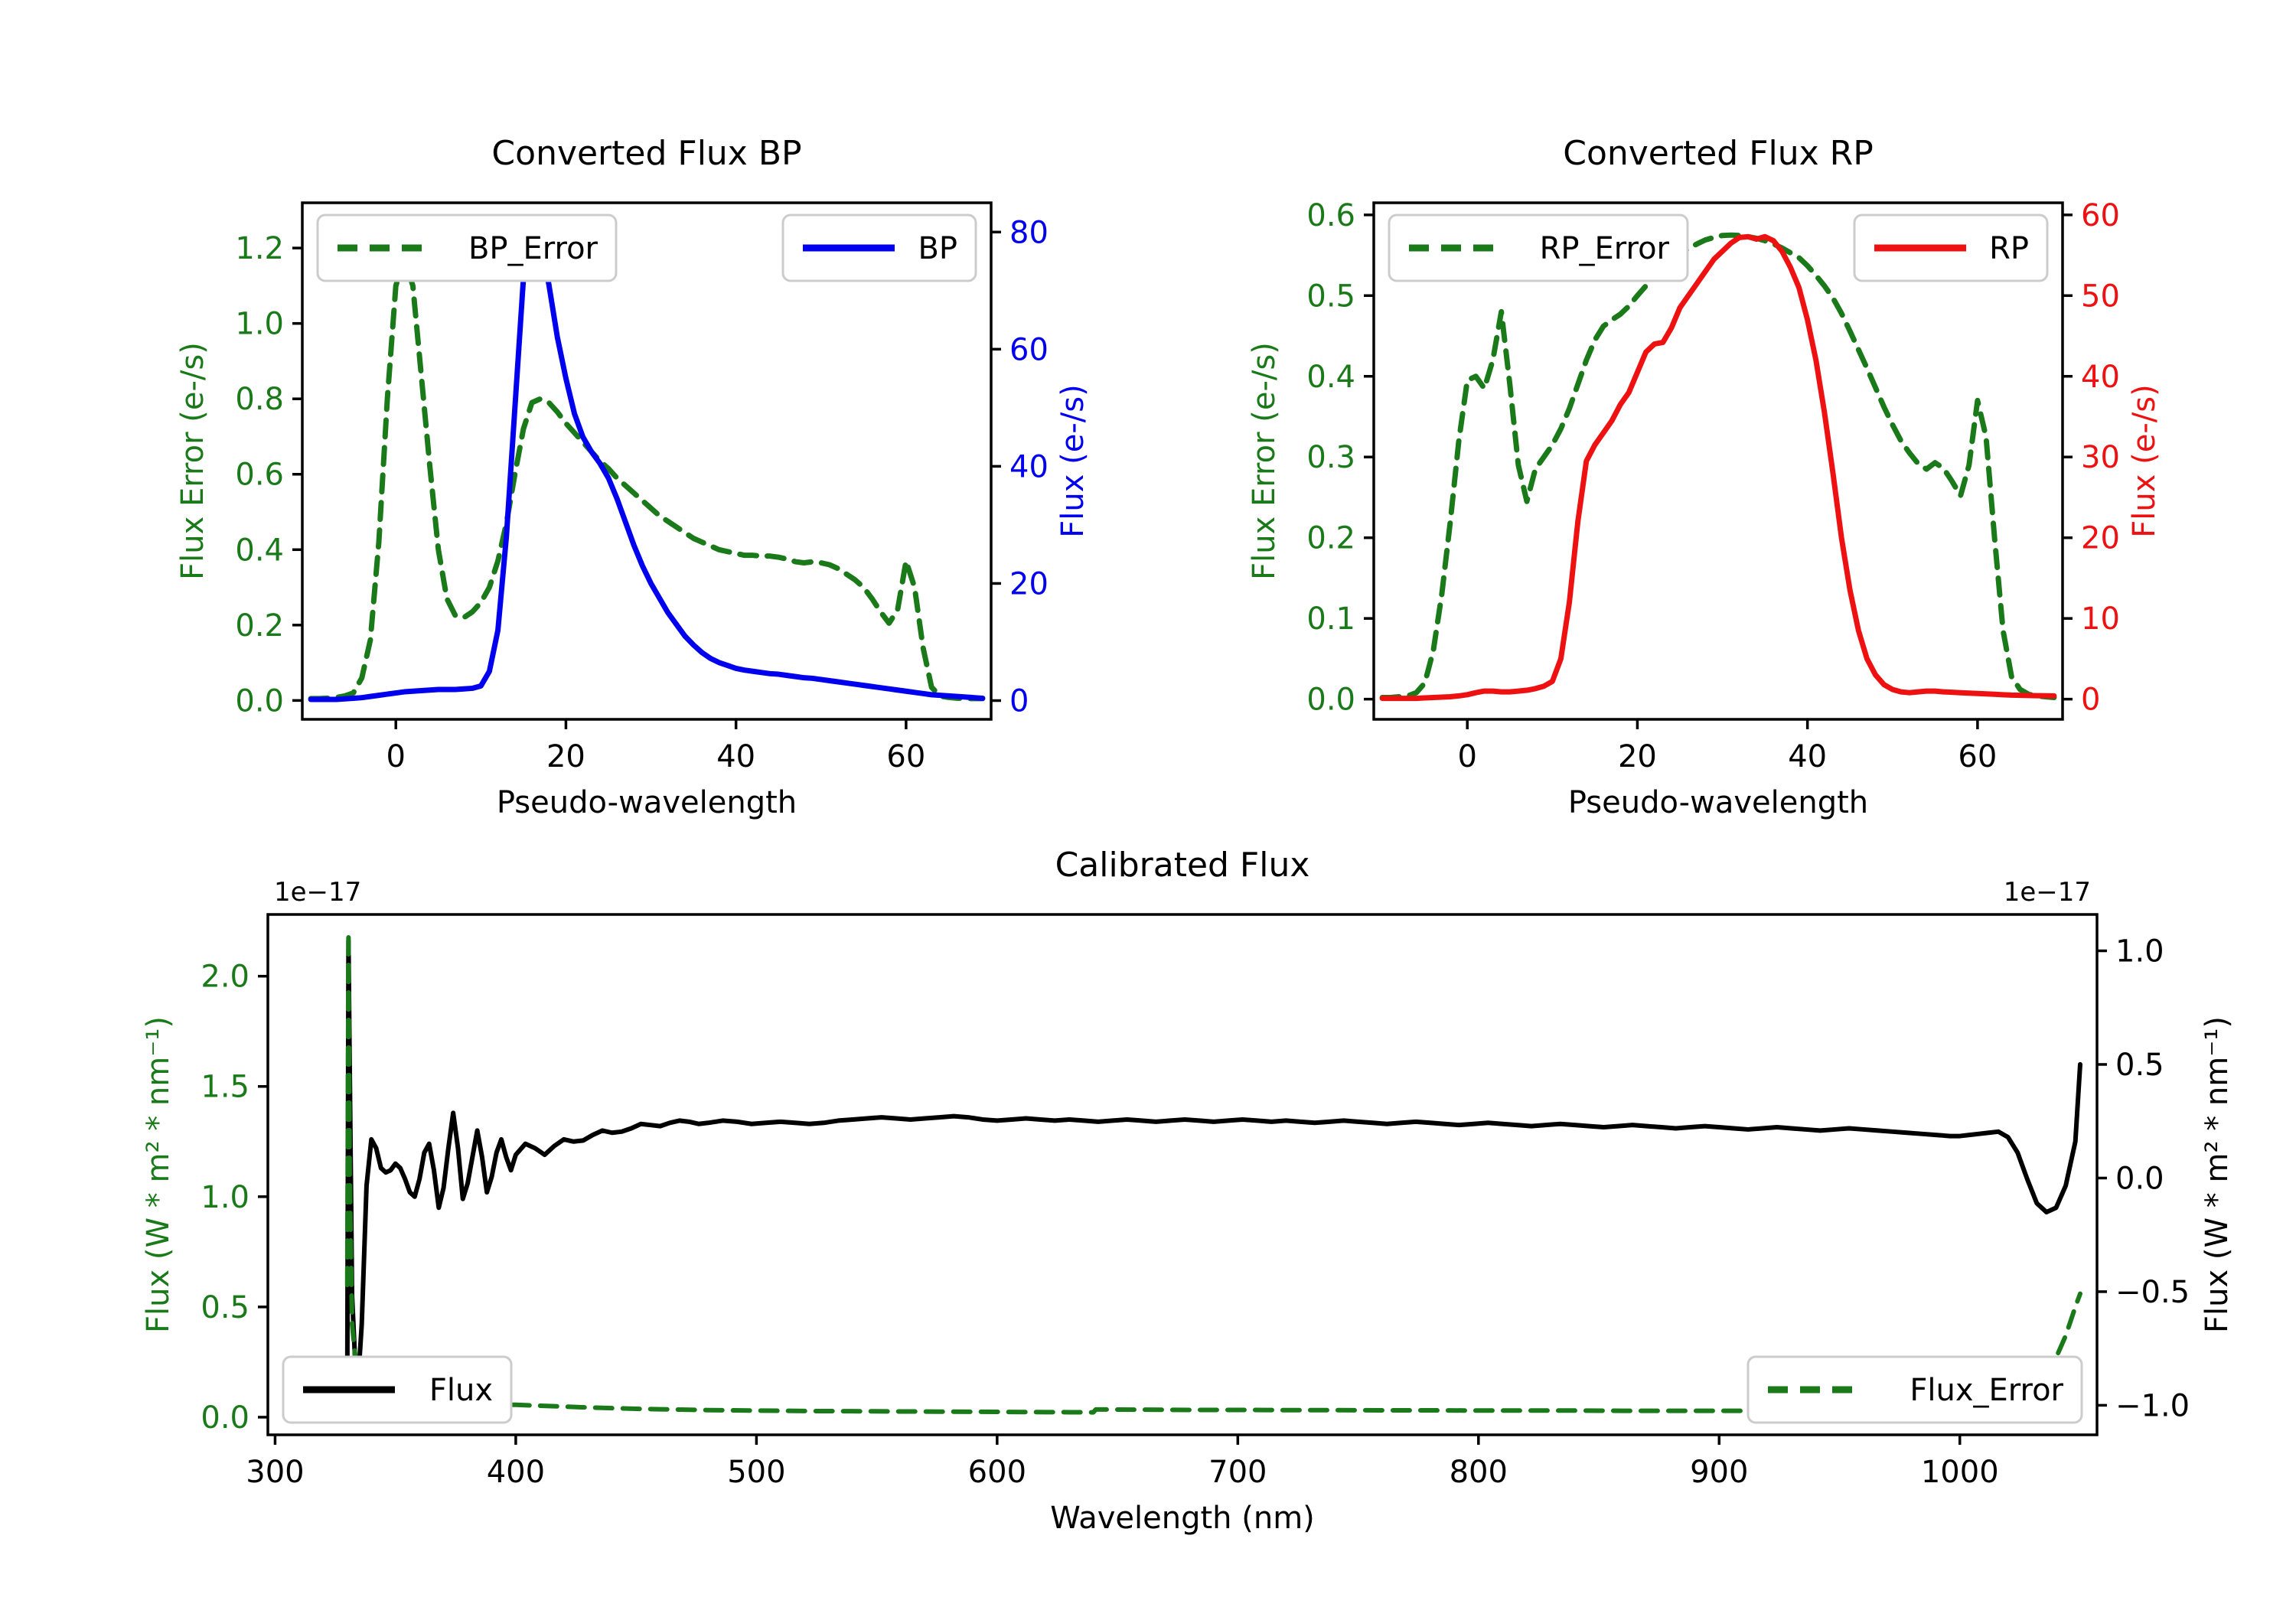  What do you see at coordinates (2100, 619) in the screenshot?
I see `y-tick-label-right: 10` at bounding box center [2100, 619].